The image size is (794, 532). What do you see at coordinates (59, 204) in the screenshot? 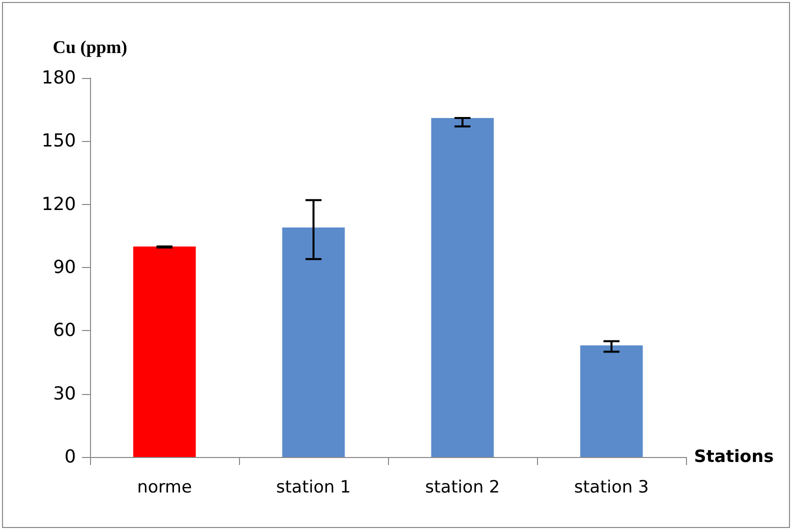
I see `y-tick-label: 120` at bounding box center [59, 204].